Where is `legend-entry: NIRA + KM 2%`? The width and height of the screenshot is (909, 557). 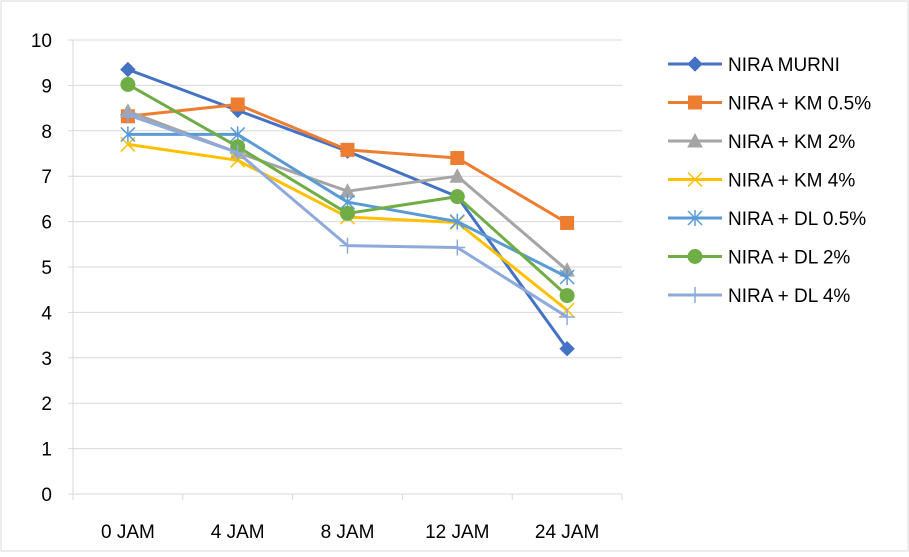
legend-entry: NIRA + KM 2% is located at coordinates (761, 142).